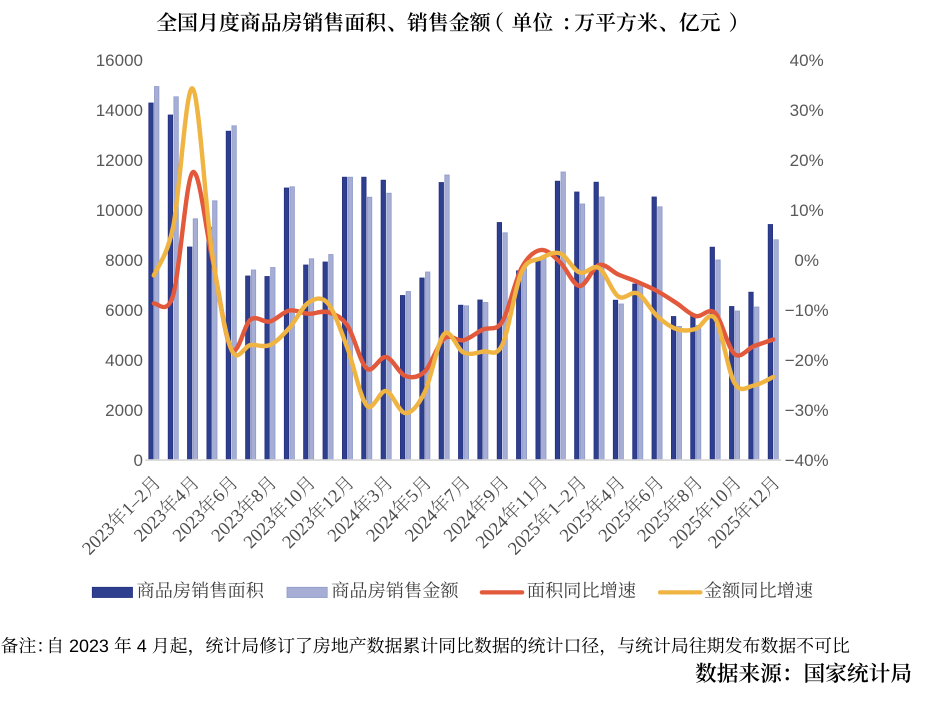 The height and width of the screenshot is (710, 928). What do you see at coordinates (807, 60) in the screenshot?
I see `svg-text: 40%` at bounding box center [807, 60].